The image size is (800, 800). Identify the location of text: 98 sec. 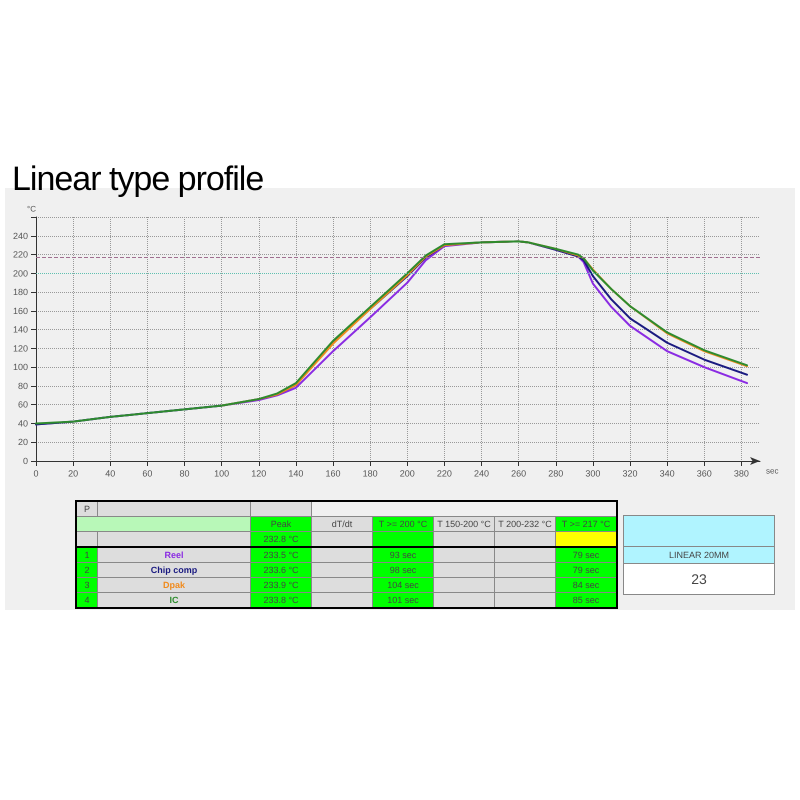
(403, 570).